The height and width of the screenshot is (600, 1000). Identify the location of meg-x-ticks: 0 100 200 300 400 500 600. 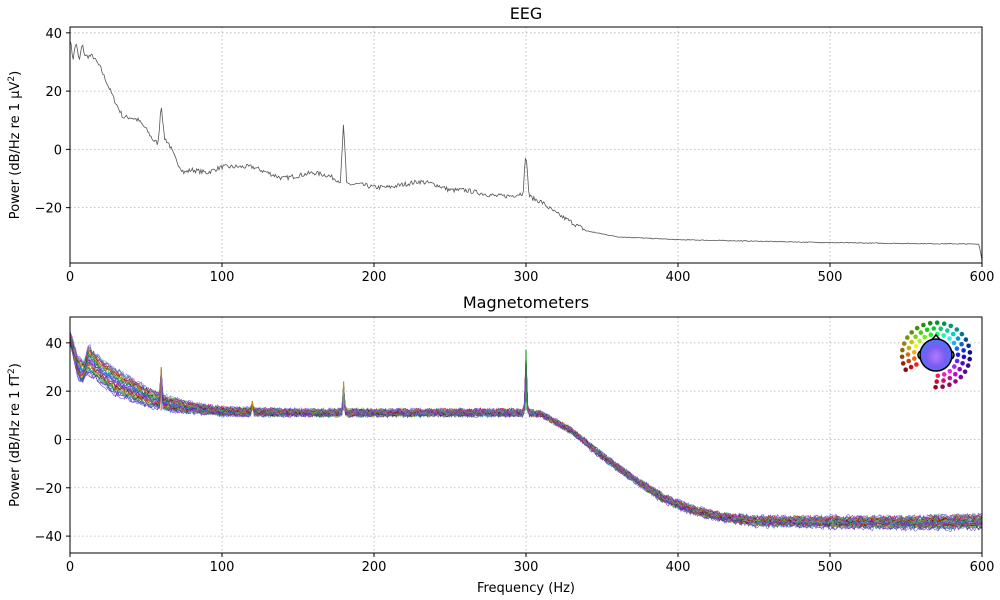
(530, 564).